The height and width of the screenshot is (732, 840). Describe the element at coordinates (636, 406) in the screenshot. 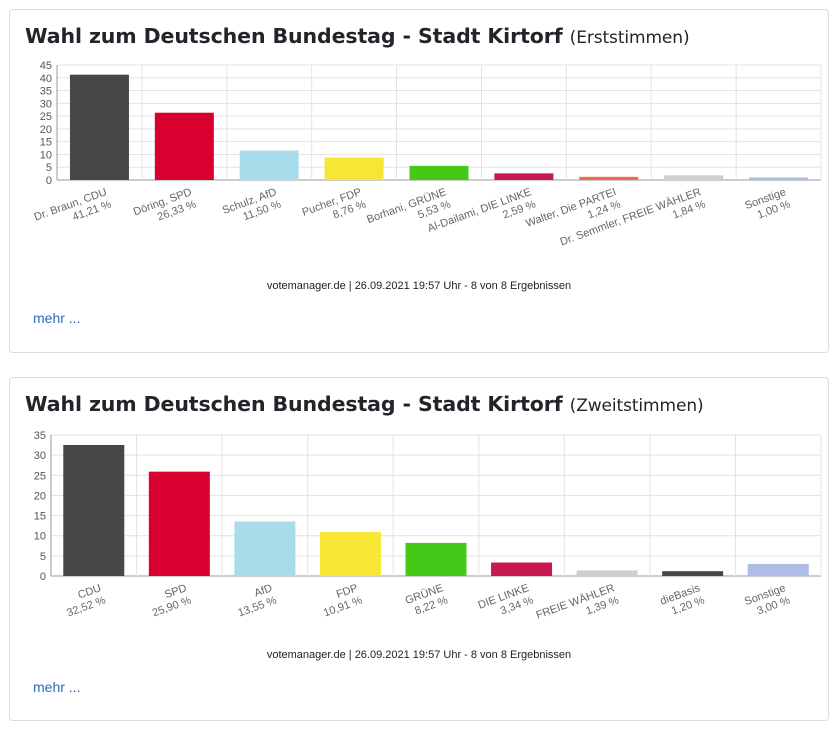

I see `title-sub: (Zweitstimmen)` at that location.